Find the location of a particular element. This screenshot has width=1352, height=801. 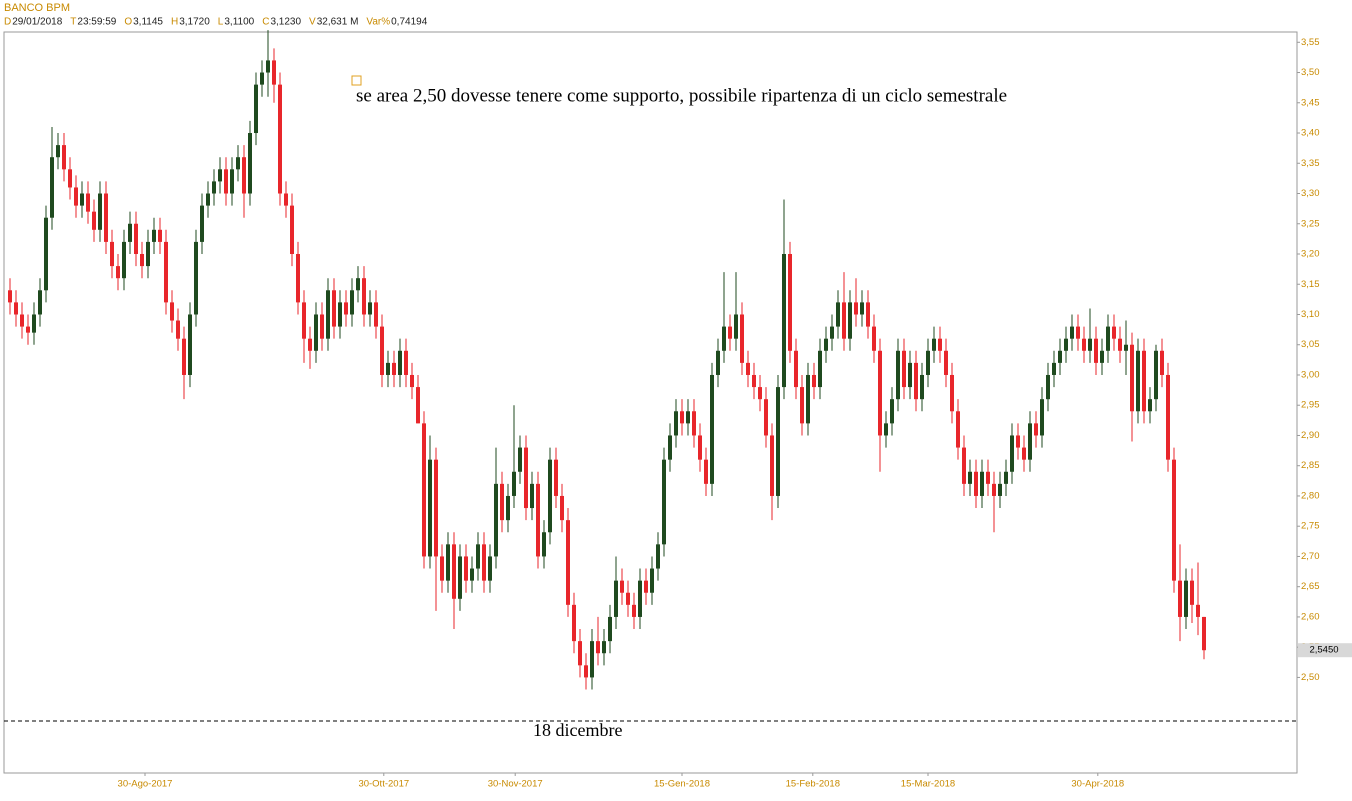

y-tick-label: 3,00 is located at coordinates (1310, 374).